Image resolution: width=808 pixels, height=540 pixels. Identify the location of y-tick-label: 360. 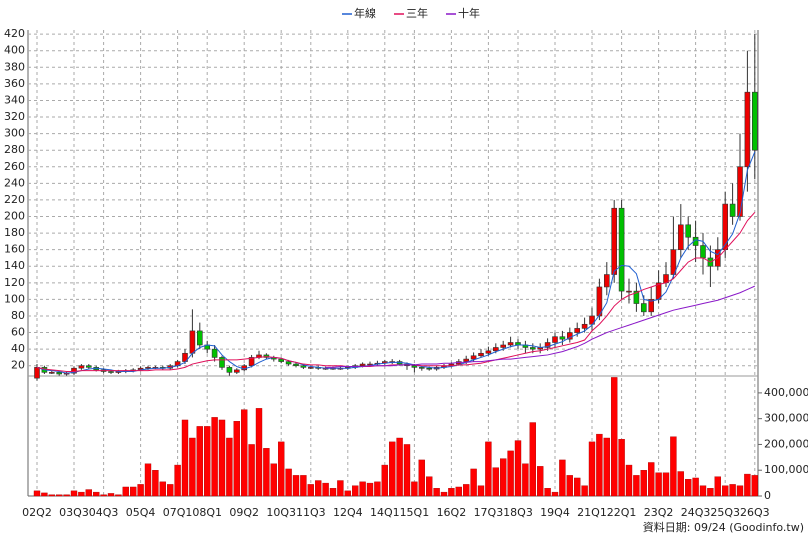
(14, 83).